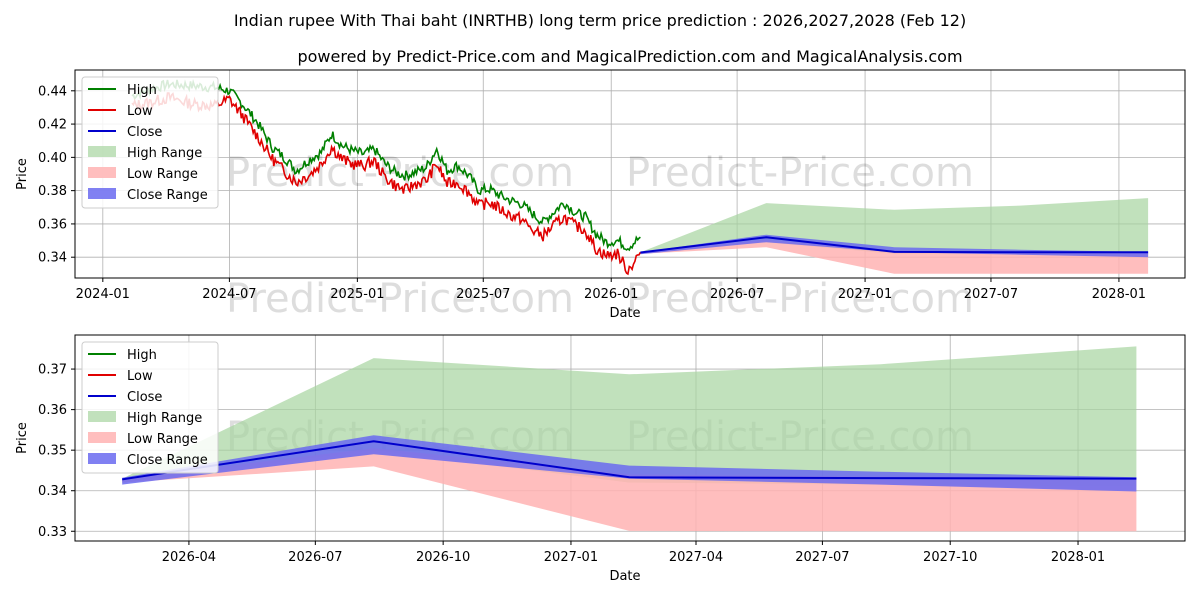 This screenshot has width=1200, height=604. Describe the element at coordinates (52, 532) in the screenshot. I see `y-tick-label: 0.33` at that location.